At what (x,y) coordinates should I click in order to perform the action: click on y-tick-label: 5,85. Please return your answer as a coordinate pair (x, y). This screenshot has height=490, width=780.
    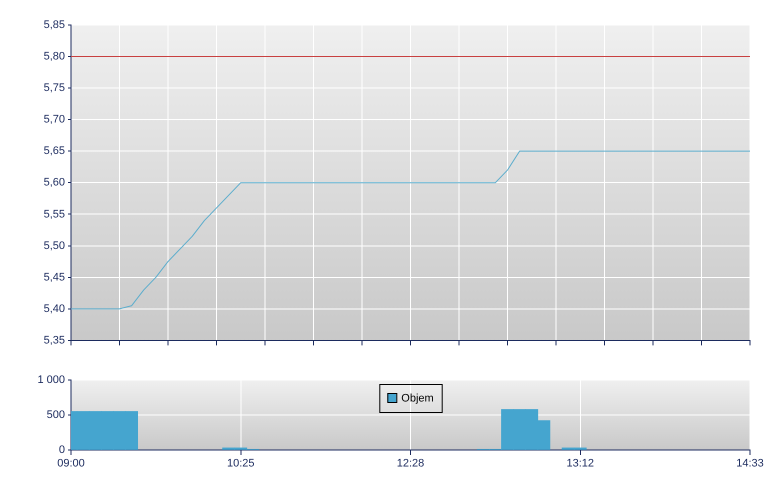
    Looking at the image, I should click on (54, 25).